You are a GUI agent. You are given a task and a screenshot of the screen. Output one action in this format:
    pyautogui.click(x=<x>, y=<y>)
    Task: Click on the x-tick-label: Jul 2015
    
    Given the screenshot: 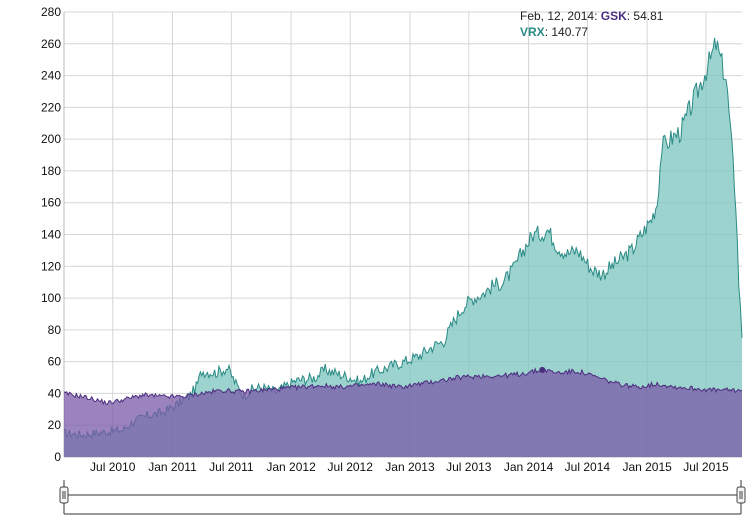 What is the action you would take?
    pyautogui.click(x=706, y=467)
    